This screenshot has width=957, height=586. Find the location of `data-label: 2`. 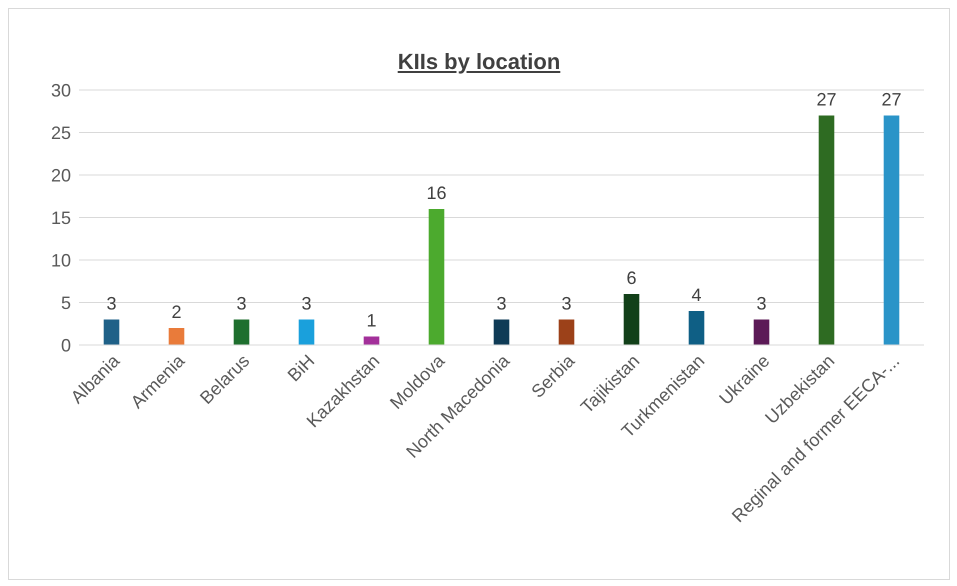

data-label: 2 is located at coordinates (176, 312).